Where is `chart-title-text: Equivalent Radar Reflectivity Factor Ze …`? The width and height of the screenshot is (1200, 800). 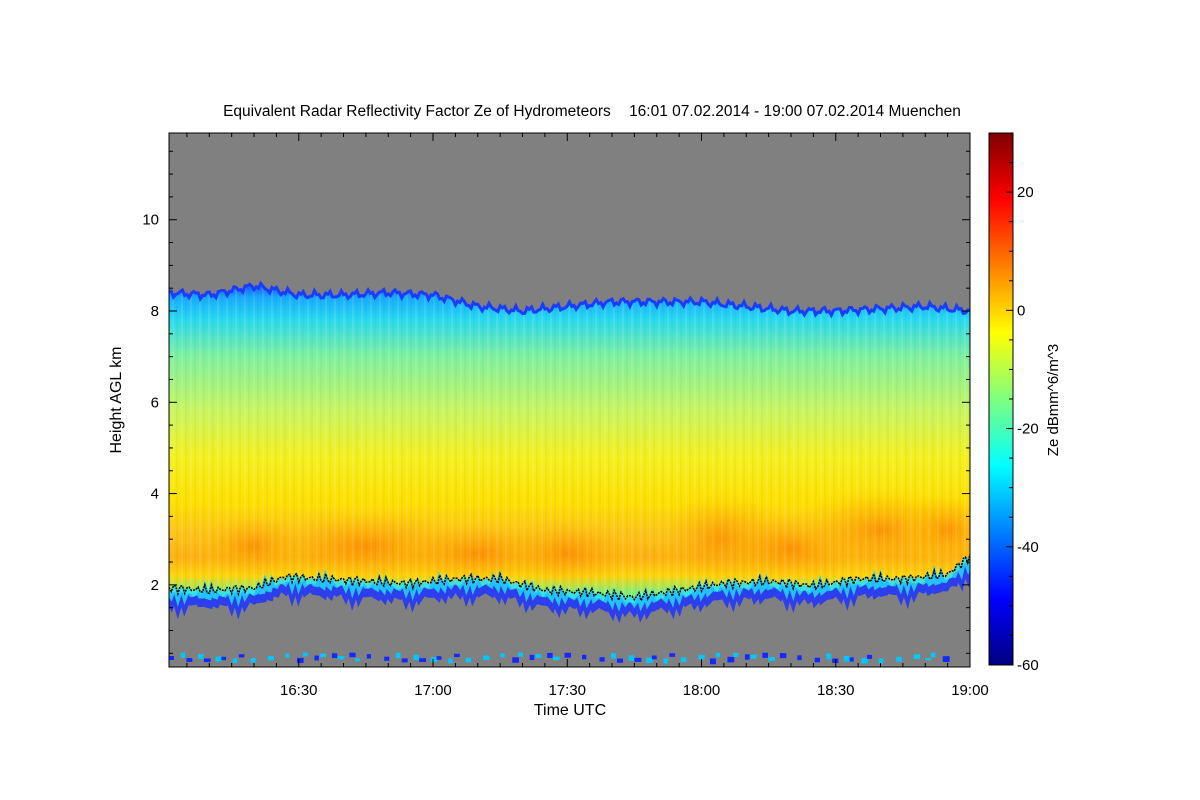 chart-title-text: Equivalent Radar Reflectivity Factor Ze … is located at coordinates (417, 111).